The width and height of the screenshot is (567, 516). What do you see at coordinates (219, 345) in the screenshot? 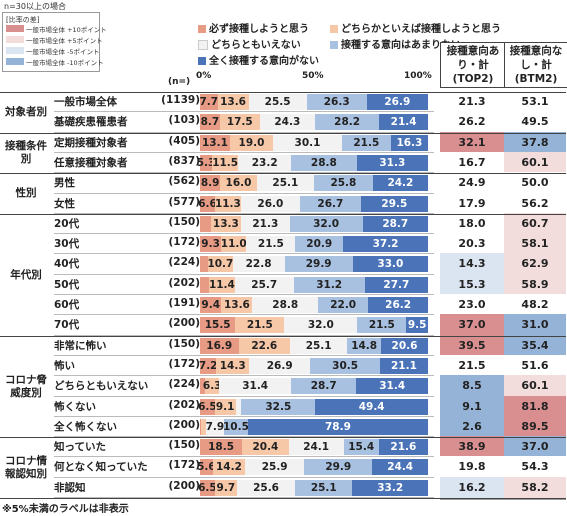
I see `bar-value-label: 16.9` at bounding box center [219, 345].